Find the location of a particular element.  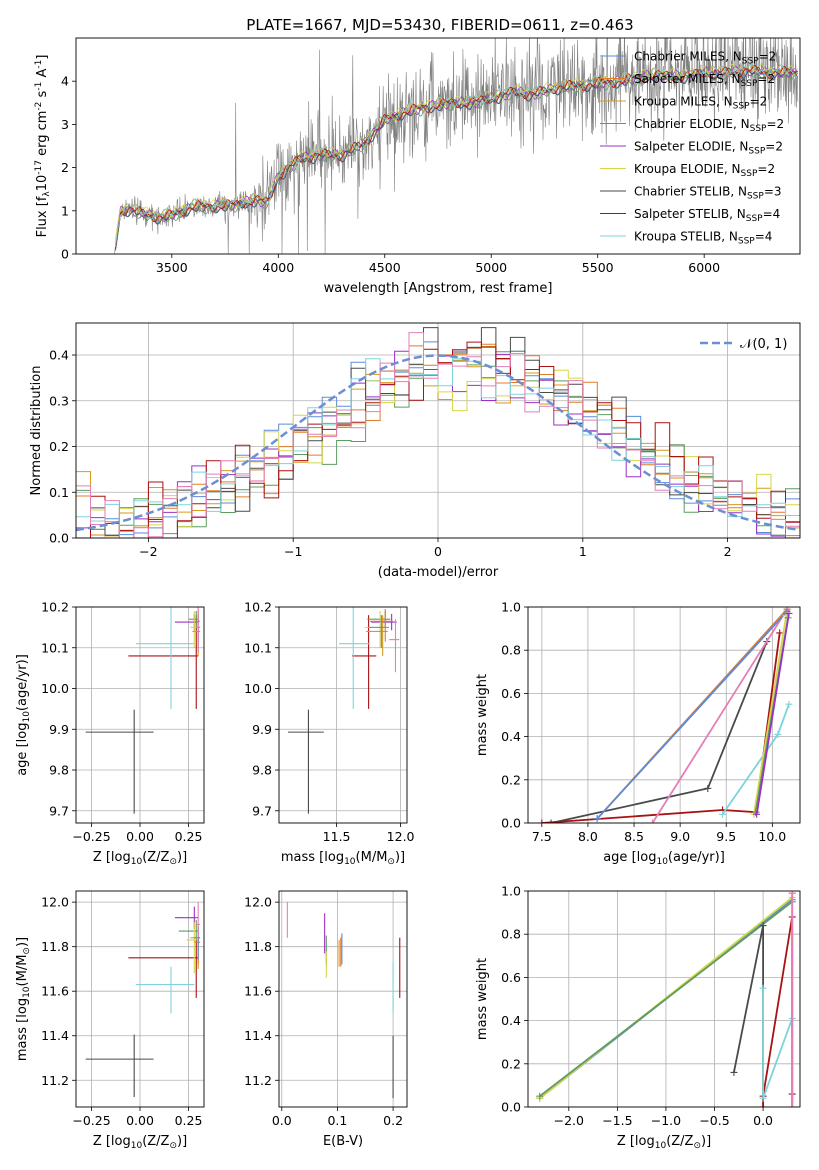

x-tick-label: −2.0 is located at coordinates (569, 1120).